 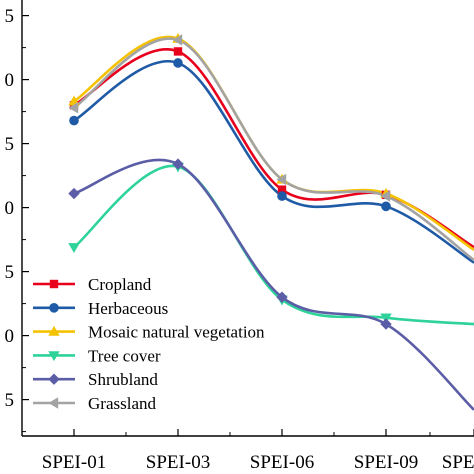 What do you see at coordinates (128, 308) in the screenshot?
I see `legend-label: Herbaceous` at bounding box center [128, 308].